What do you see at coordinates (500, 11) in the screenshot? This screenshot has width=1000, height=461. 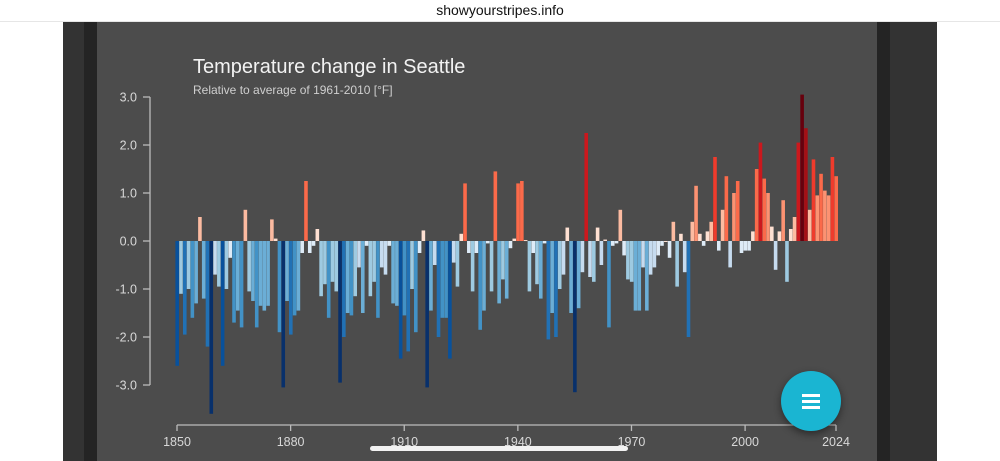 I see `browser-url-bar: showyourstripes.info` at bounding box center [500, 11].